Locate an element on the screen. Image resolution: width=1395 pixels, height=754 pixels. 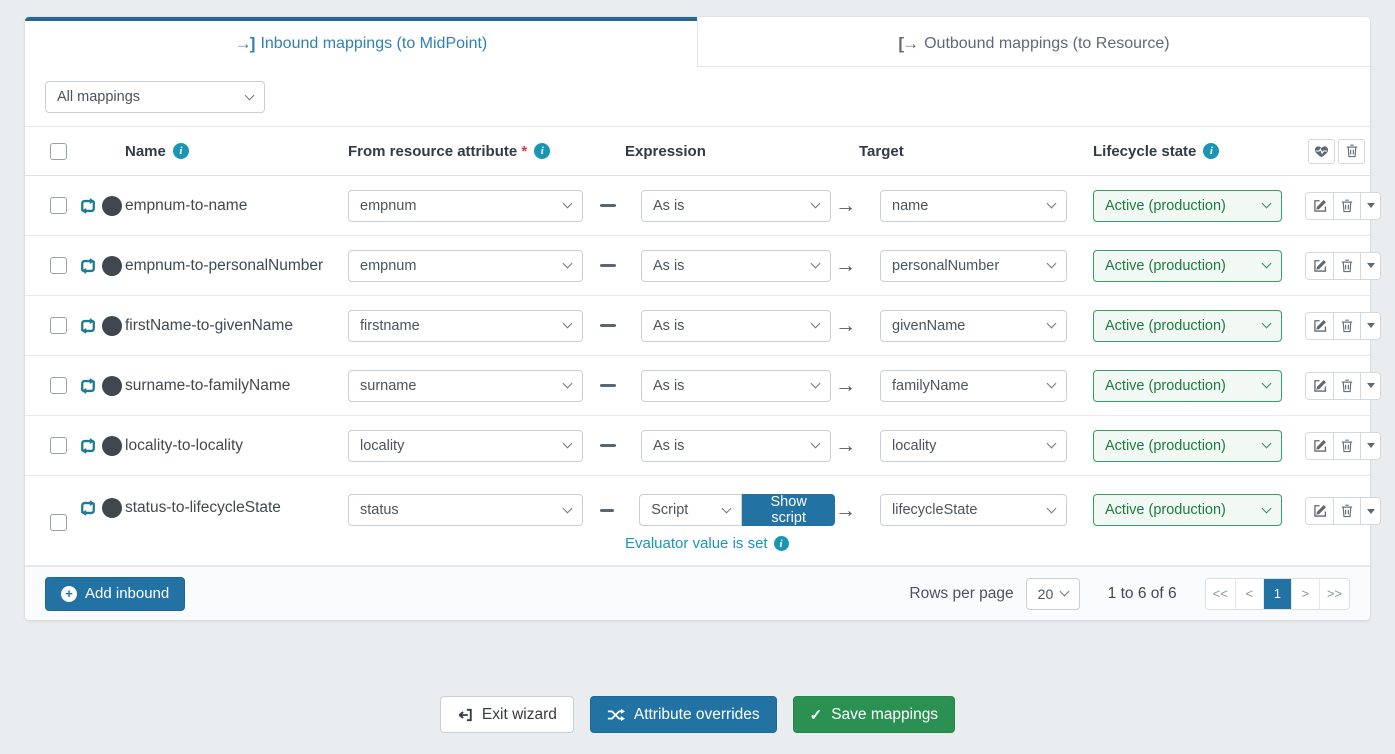
col-name: Name i is located at coordinates (236, 151).